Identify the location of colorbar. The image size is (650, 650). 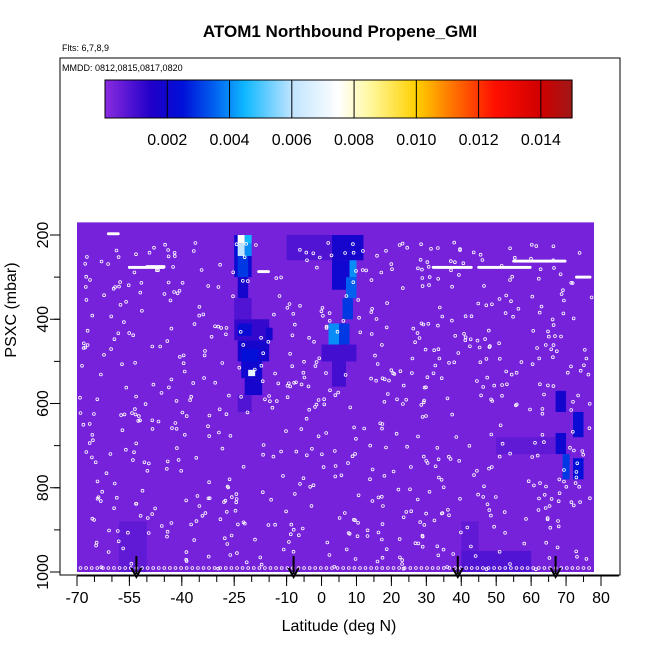
(338, 99).